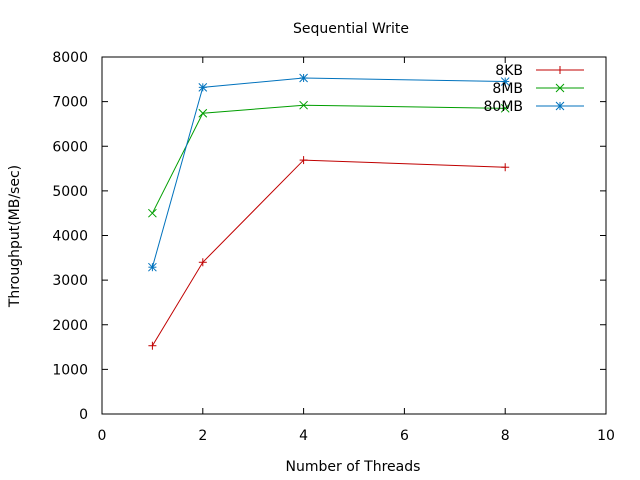 This screenshot has width=640, height=480. What do you see at coordinates (404, 436) in the screenshot?
I see `x-tick-label: 6` at bounding box center [404, 436].